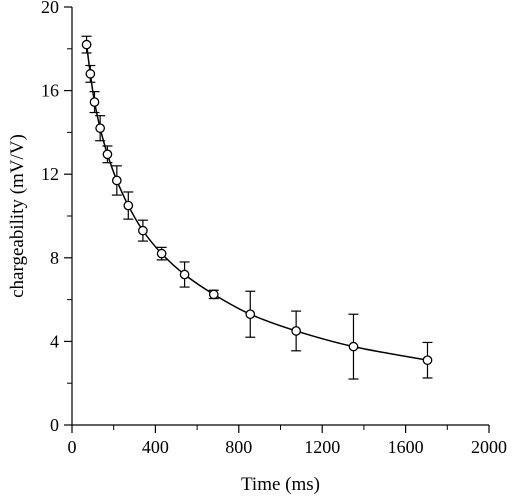 The width and height of the screenshot is (512, 497). What do you see at coordinates (72, 447) in the screenshot?
I see `x-tick-label: 0` at bounding box center [72, 447].